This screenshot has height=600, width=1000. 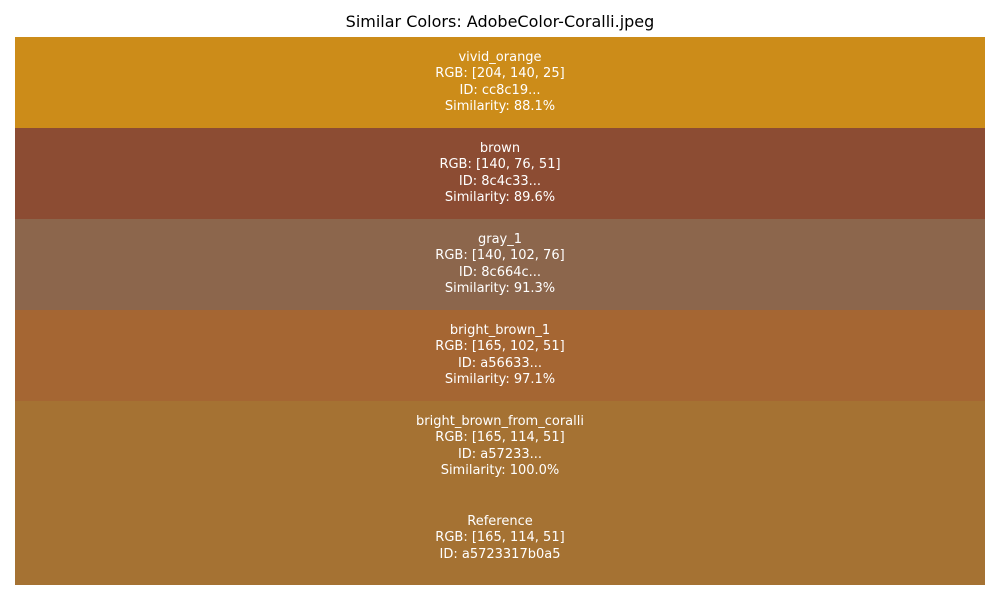 I want to click on swatch-name: vivid_orange, so click(x=500, y=57).